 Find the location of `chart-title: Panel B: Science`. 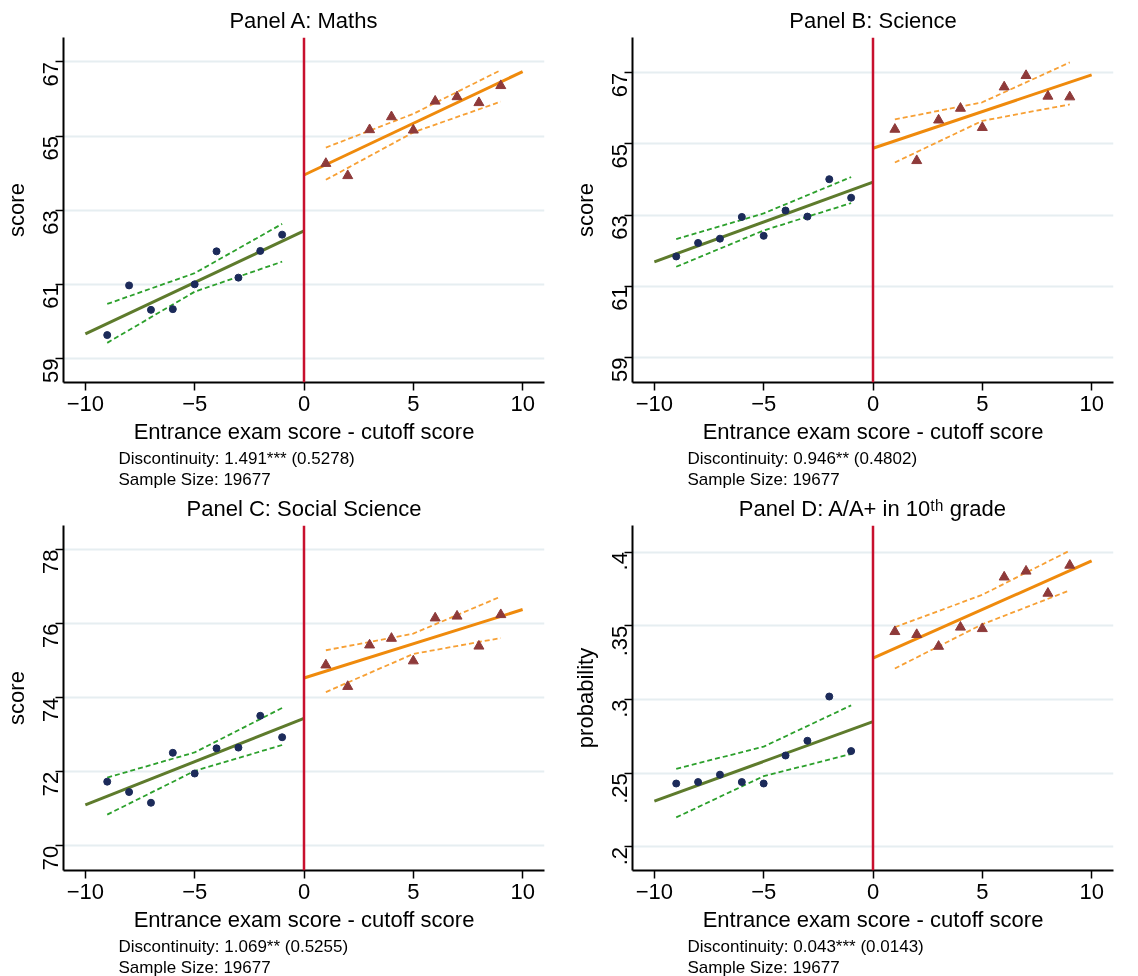

chart-title: Panel B: Science is located at coordinates (873, 20).